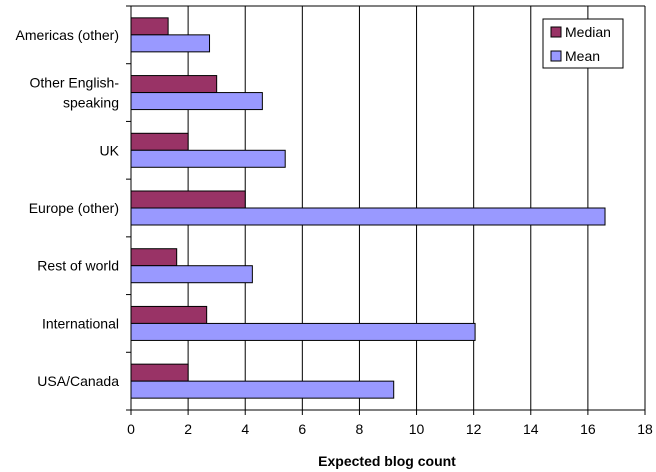  What do you see at coordinates (588, 32) in the screenshot?
I see `legend-label-median: Median` at bounding box center [588, 32].